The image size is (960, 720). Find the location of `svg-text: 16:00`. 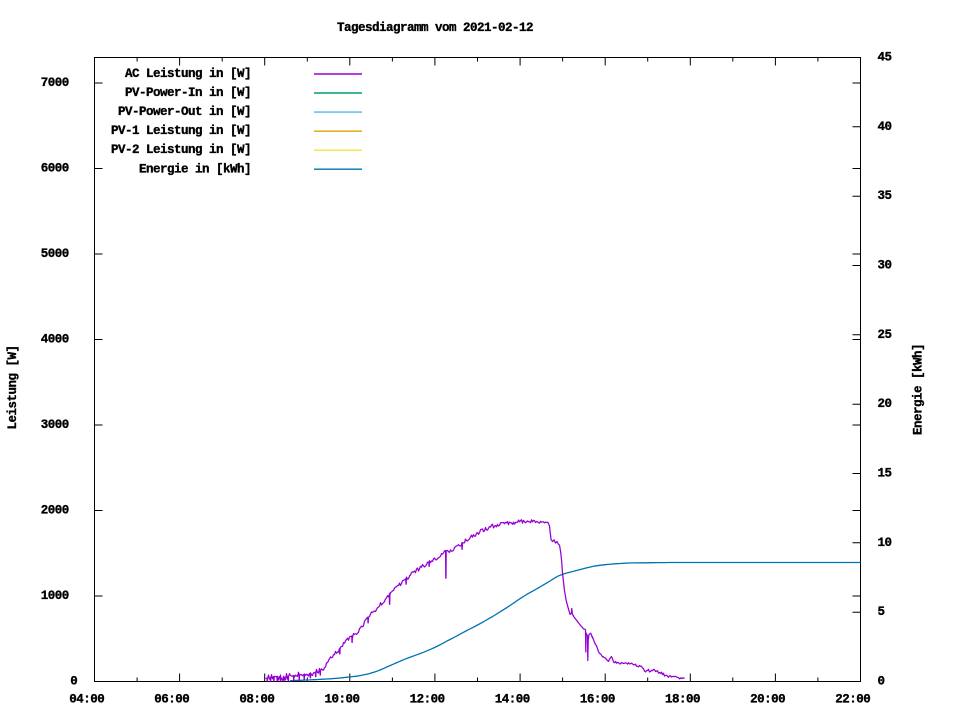

svg-text: 16:00 is located at coordinates (597, 700).